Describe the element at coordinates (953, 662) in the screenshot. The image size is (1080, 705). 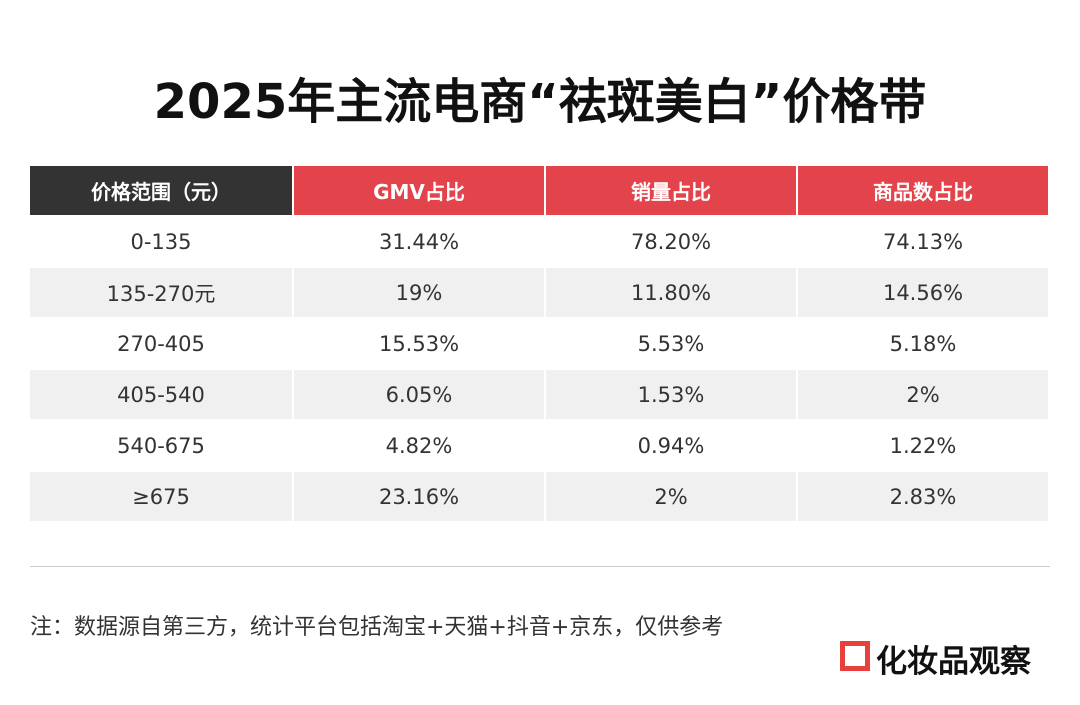
I see `brand: 化妆品观察` at that location.